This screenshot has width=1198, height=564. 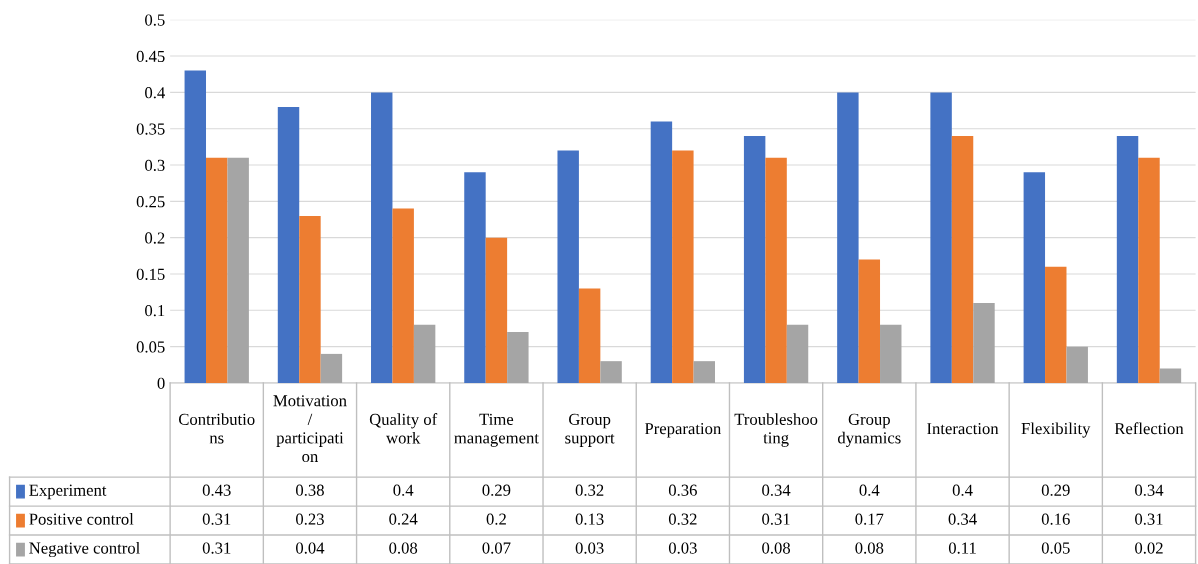 What do you see at coordinates (403, 519) in the screenshot?
I see `data-label: 0.24` at bounding box center [403, 519].